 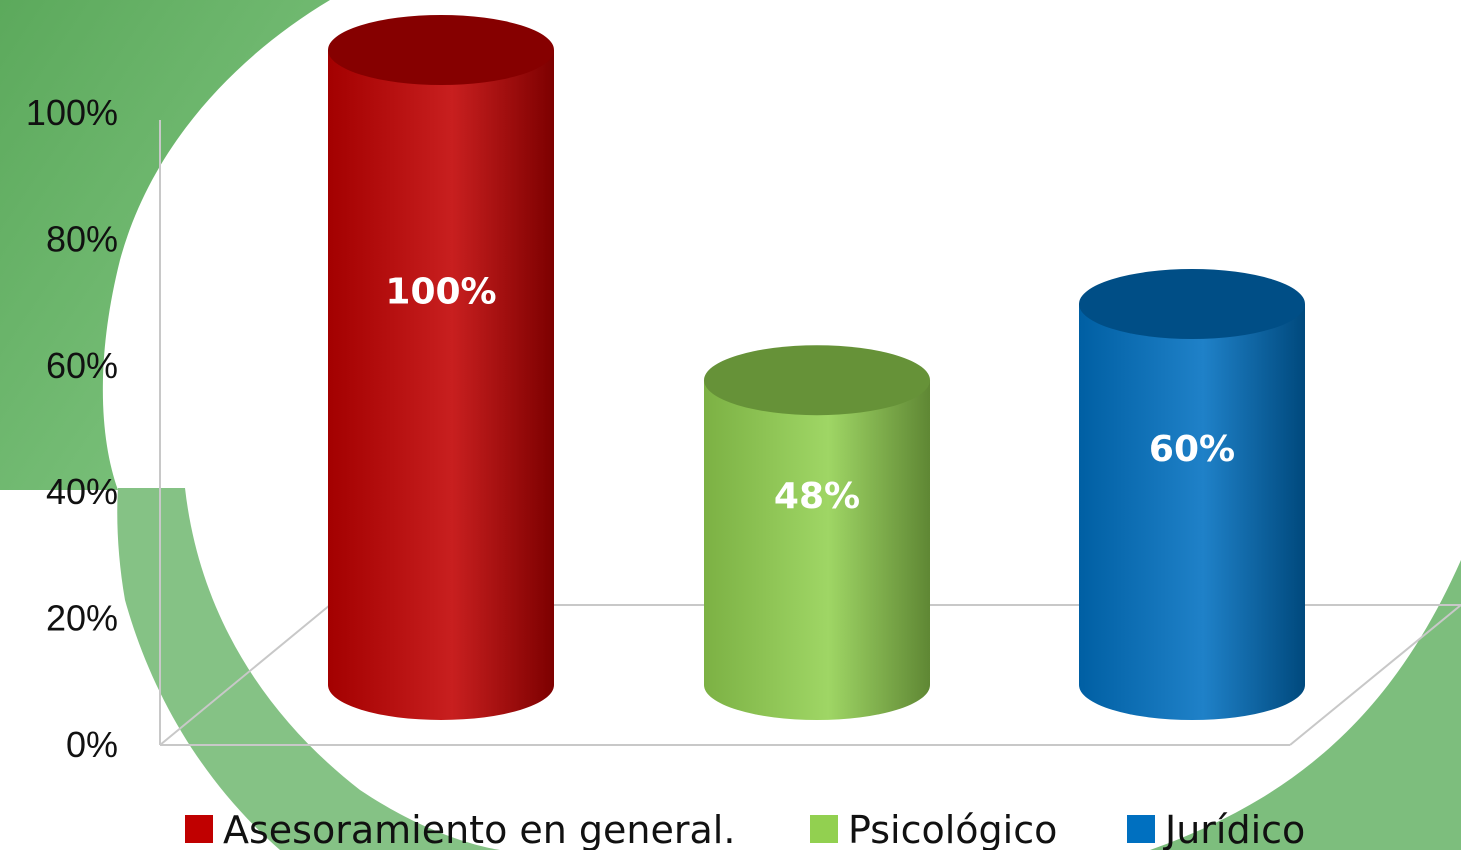 I want to click on y-tick-label: 40%, so click(x=82, y=491).